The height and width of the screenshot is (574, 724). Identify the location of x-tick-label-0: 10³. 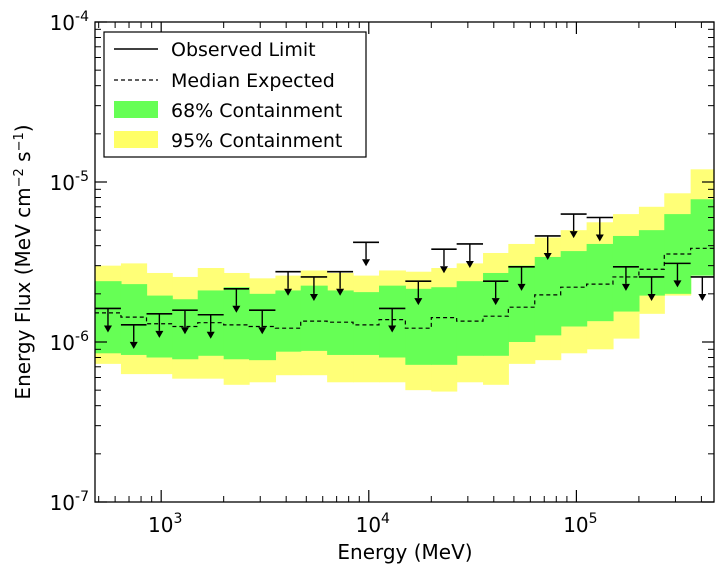
(165, 524).